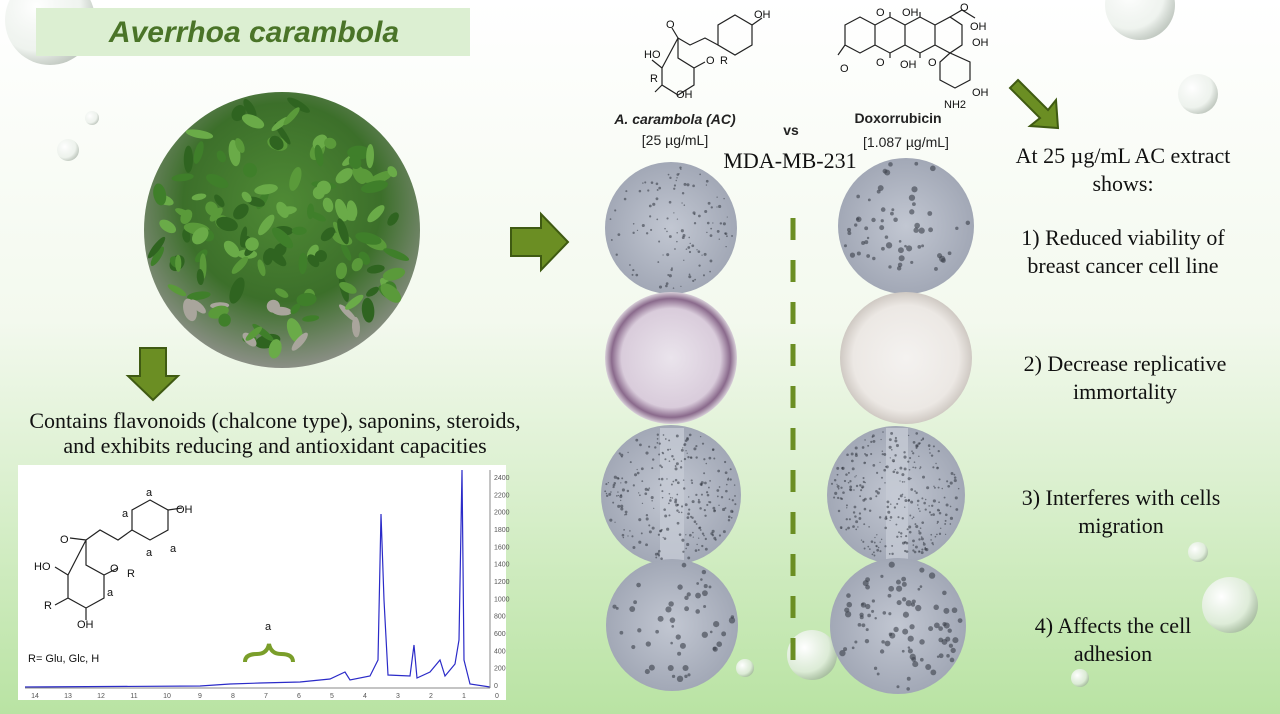 Image resolution: width=1280 pixels, height=714 pixels. Describe the element at coordinates (133, 696) in the screenshot. I see `x-tick-label: 11` at that location.